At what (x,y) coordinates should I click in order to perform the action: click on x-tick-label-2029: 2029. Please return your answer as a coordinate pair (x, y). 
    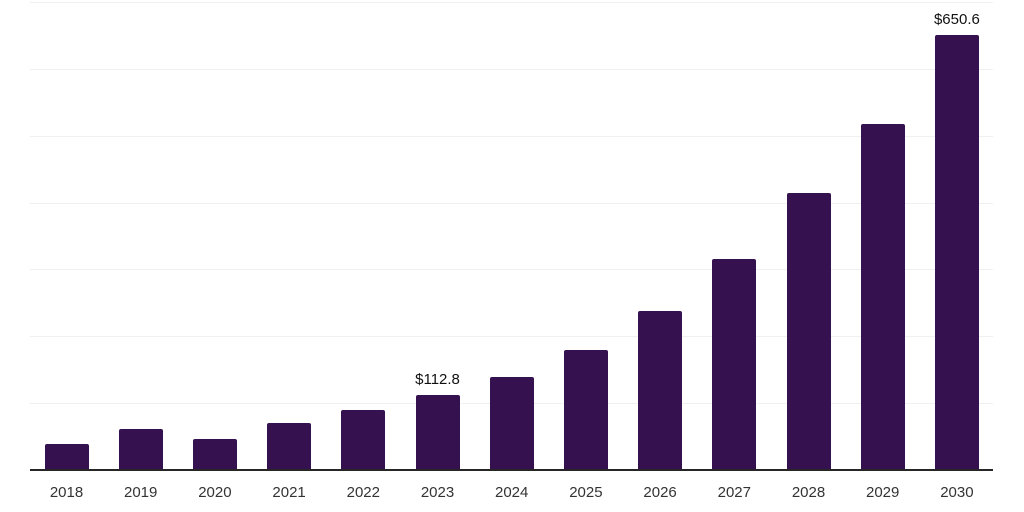
    Looking at the image, I should click on (883, 492).